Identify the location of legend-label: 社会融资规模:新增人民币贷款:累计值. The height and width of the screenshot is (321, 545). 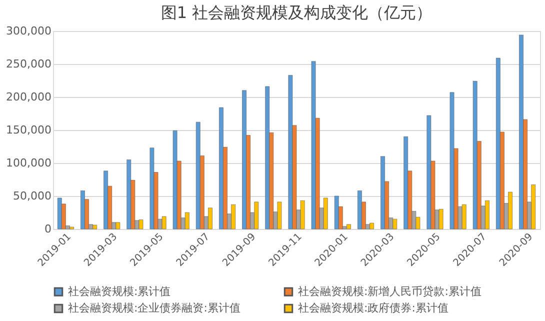
(390, 291).